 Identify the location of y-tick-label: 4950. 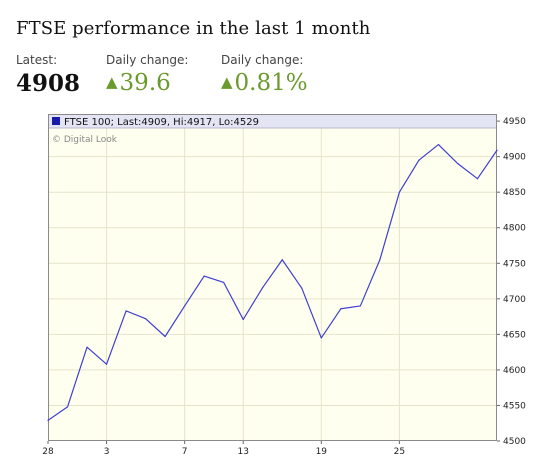
(514, 122).